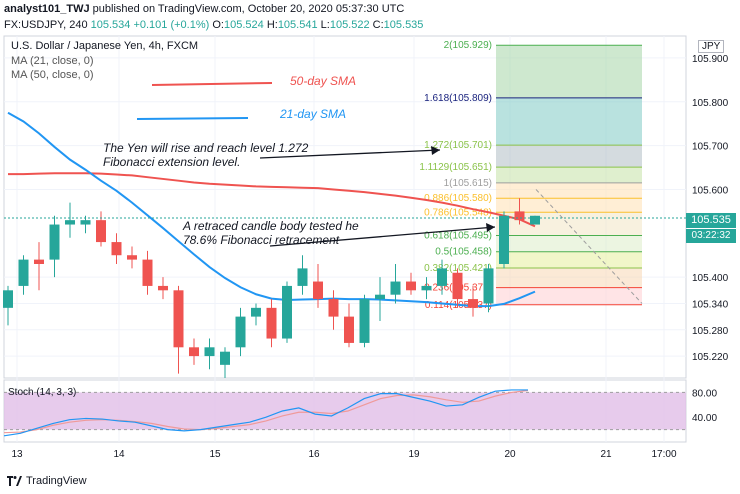 The width and height of the screenshot is (740, 494). Describe the element at coordinates (344, 454) in the screenshot. I see `time-axis: 13 14 15 16 19 20 21 17:00` at that location.